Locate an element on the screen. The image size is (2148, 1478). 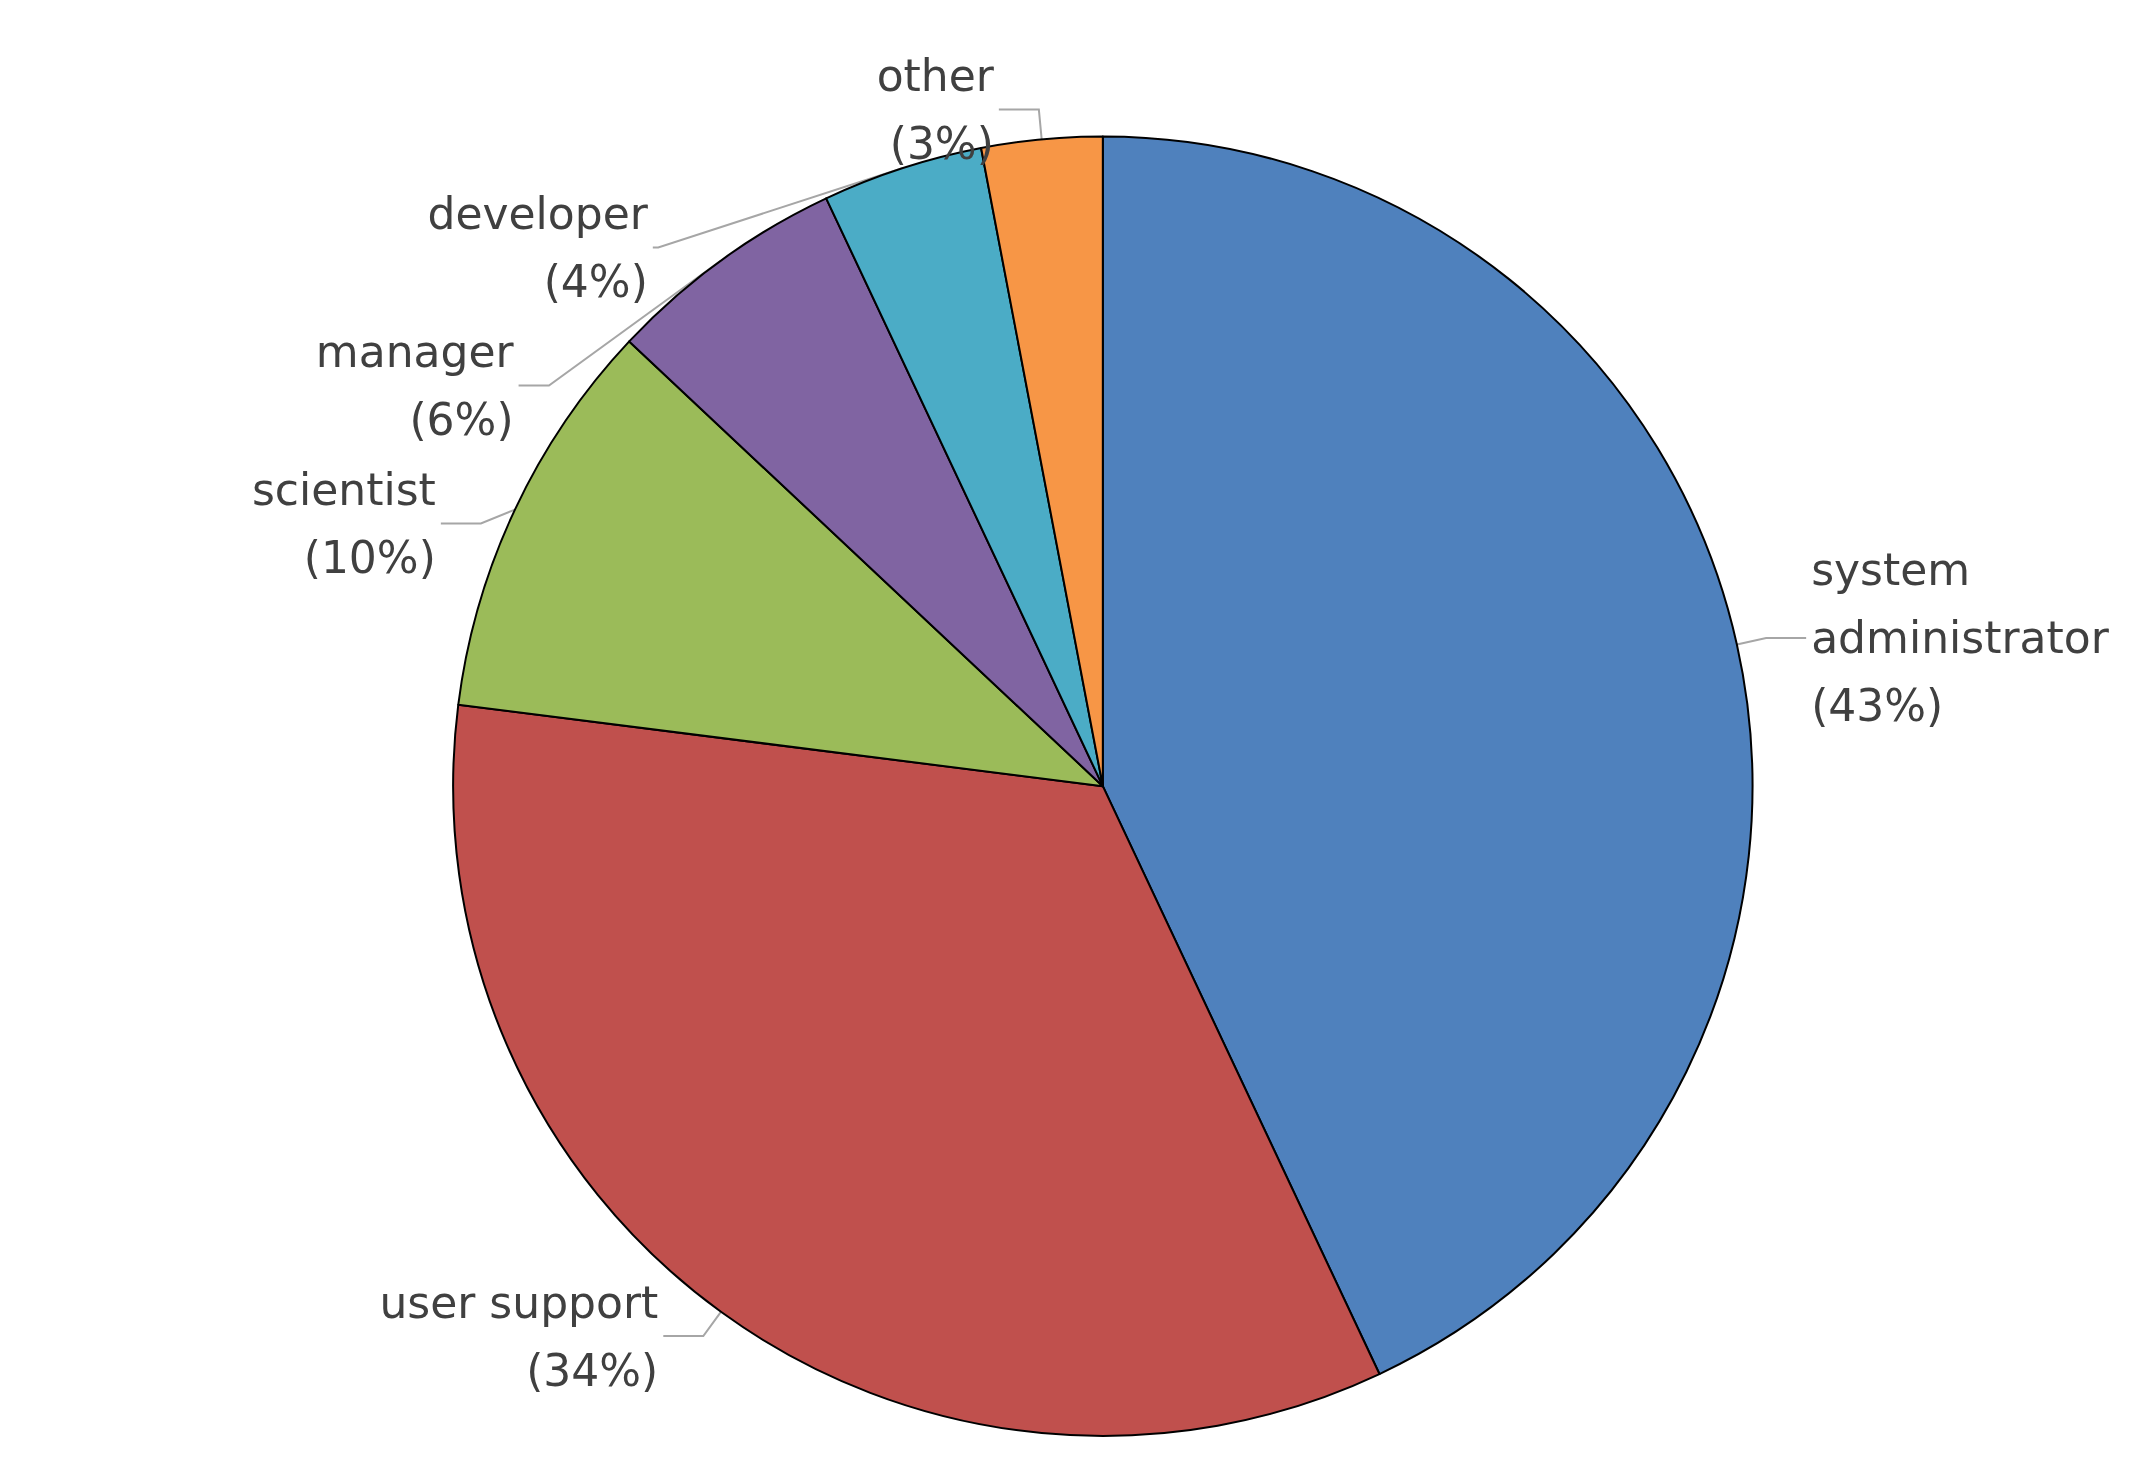
slice-label: other is located at coordinates (935, 75).